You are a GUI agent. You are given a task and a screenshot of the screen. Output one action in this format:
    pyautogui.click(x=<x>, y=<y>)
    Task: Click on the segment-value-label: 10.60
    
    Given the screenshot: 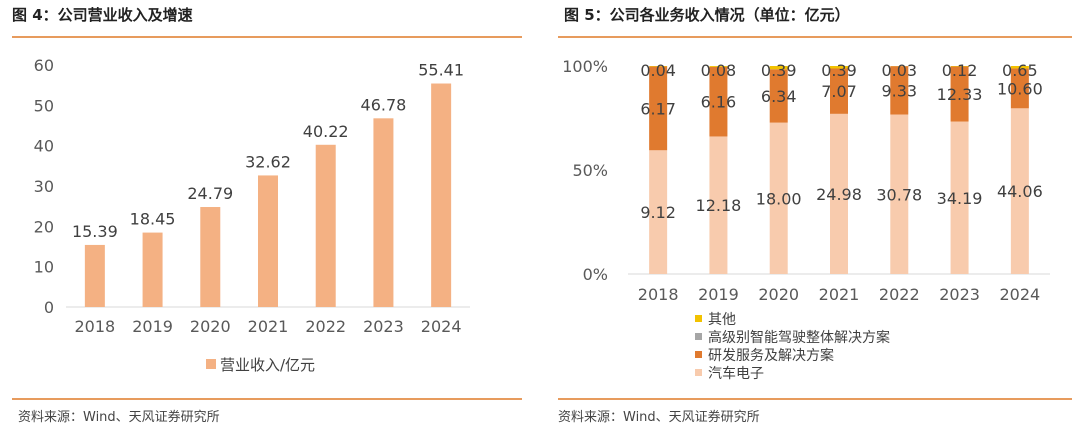 What is the action you would take?
    pyautogui.click(x=1020, y=88)
    